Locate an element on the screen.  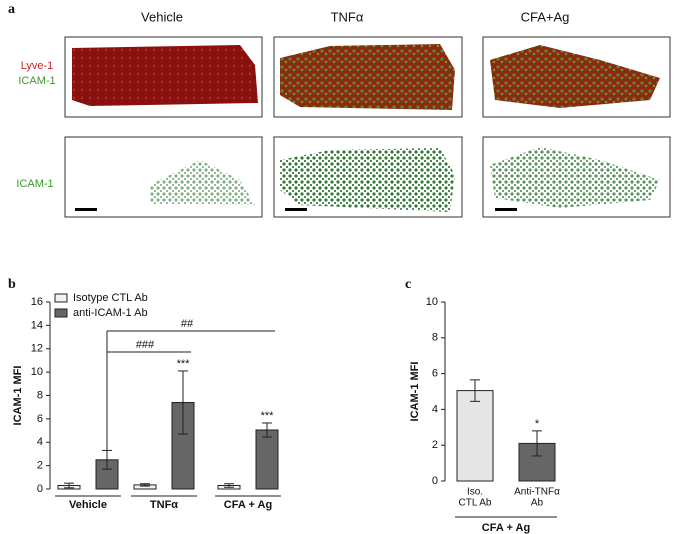
y-tick-label: 12 is located at coordinates (37, 349).